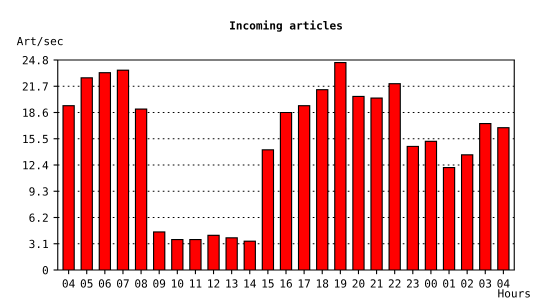 The height and width of the screenshot is (300, 550). I want to click on x-tick-label: 16, so click(286, 283).